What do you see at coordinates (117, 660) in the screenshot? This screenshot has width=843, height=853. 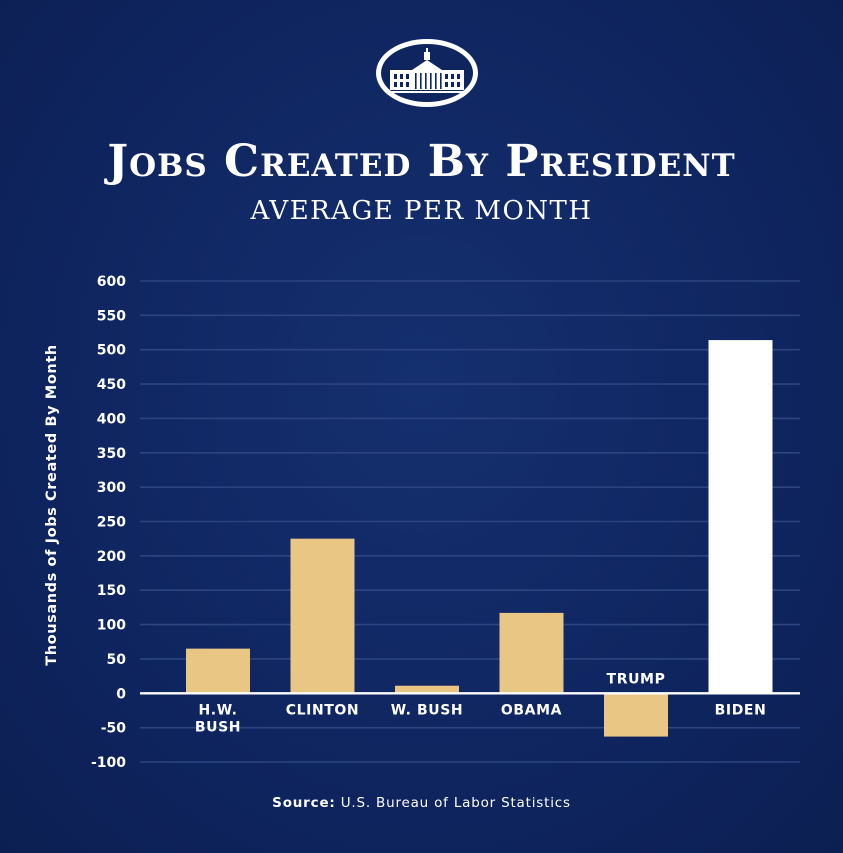 I see `y-tick-label: 50` at bounding box center [117, 660].